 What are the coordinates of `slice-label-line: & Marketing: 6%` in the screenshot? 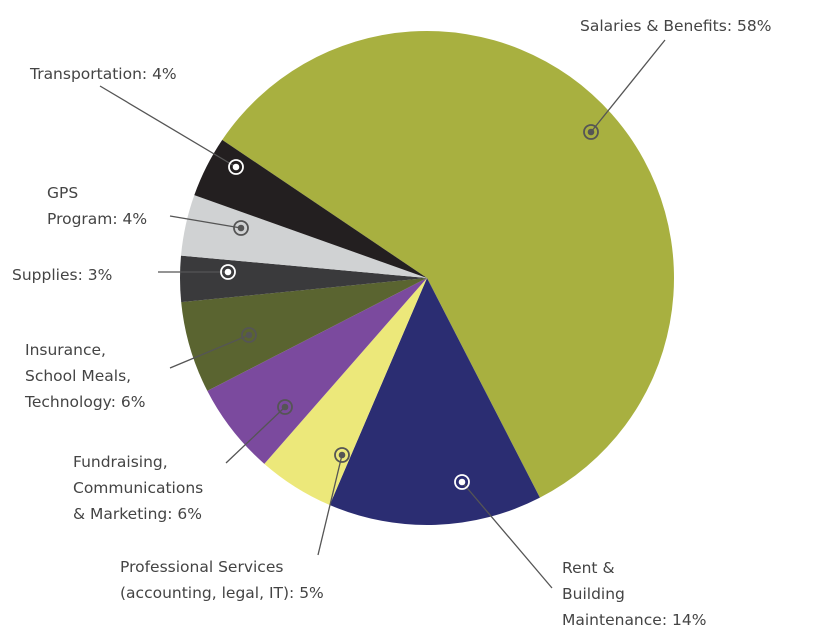 It's located at (137, 514).